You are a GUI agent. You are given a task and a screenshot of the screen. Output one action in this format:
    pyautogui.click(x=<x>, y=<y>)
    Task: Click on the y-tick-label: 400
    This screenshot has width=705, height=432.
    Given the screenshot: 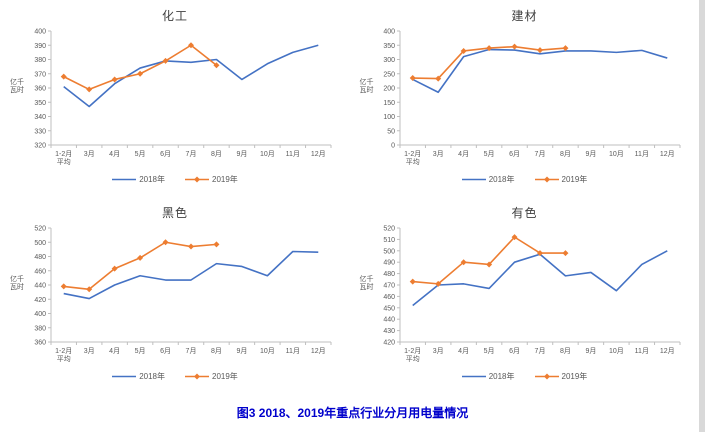 What is the action you would take?
    pyautogui.click(x=40, y=314)
    